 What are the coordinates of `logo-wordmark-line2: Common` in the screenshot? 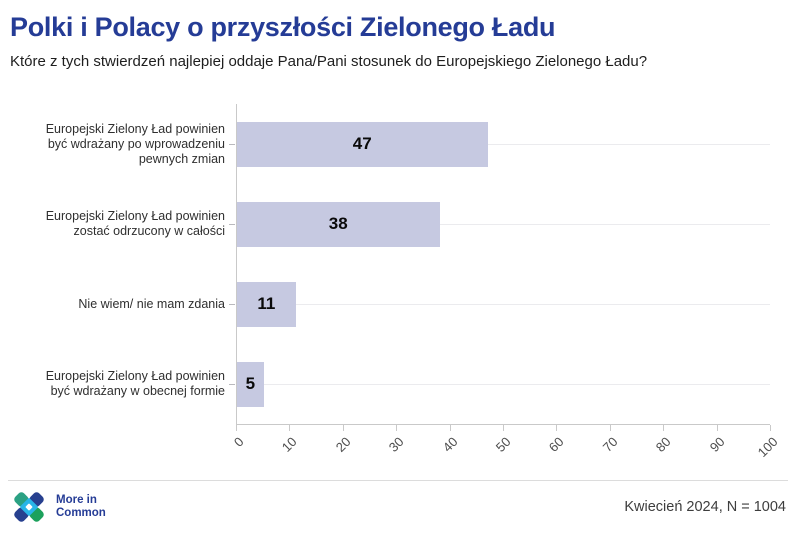 It's located at (81, 513).